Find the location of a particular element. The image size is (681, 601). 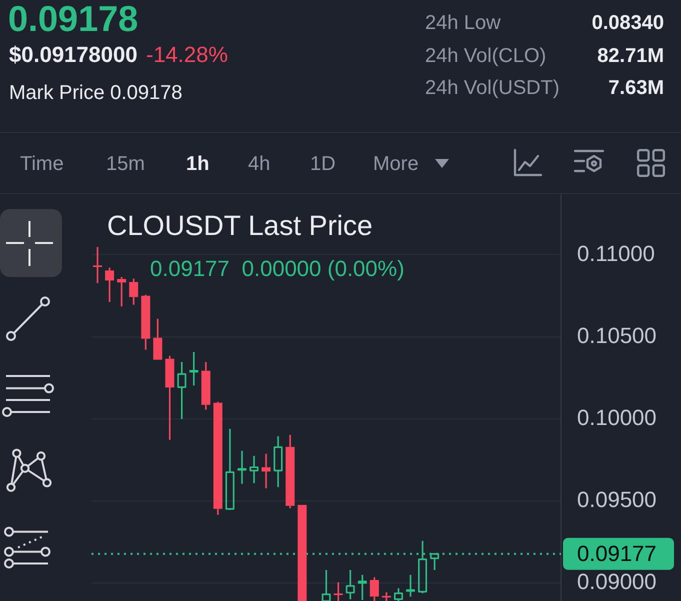

ref-line-label: 0.09177 is located at coordinates (617, 553).